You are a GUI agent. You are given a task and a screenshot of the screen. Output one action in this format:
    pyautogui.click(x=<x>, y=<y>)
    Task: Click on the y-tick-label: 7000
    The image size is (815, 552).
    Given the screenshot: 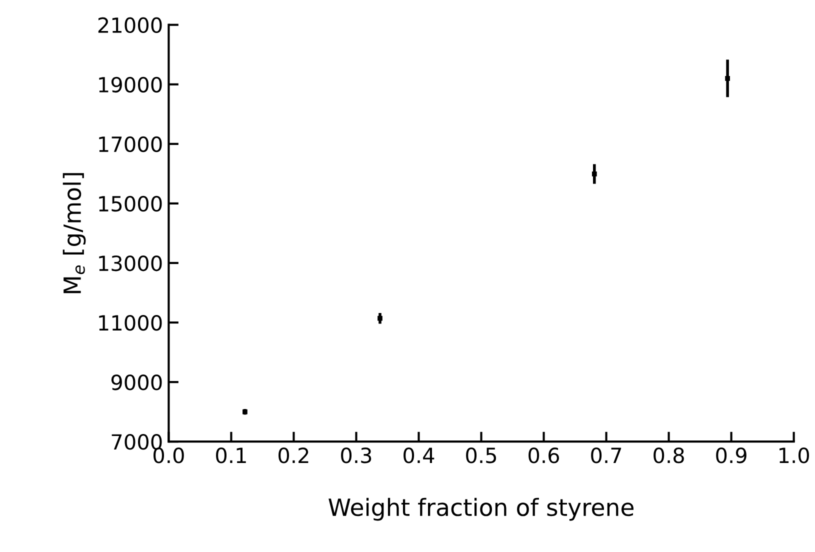 What is the action you would take?
    pyautogui.click(x=137, y=442)
    